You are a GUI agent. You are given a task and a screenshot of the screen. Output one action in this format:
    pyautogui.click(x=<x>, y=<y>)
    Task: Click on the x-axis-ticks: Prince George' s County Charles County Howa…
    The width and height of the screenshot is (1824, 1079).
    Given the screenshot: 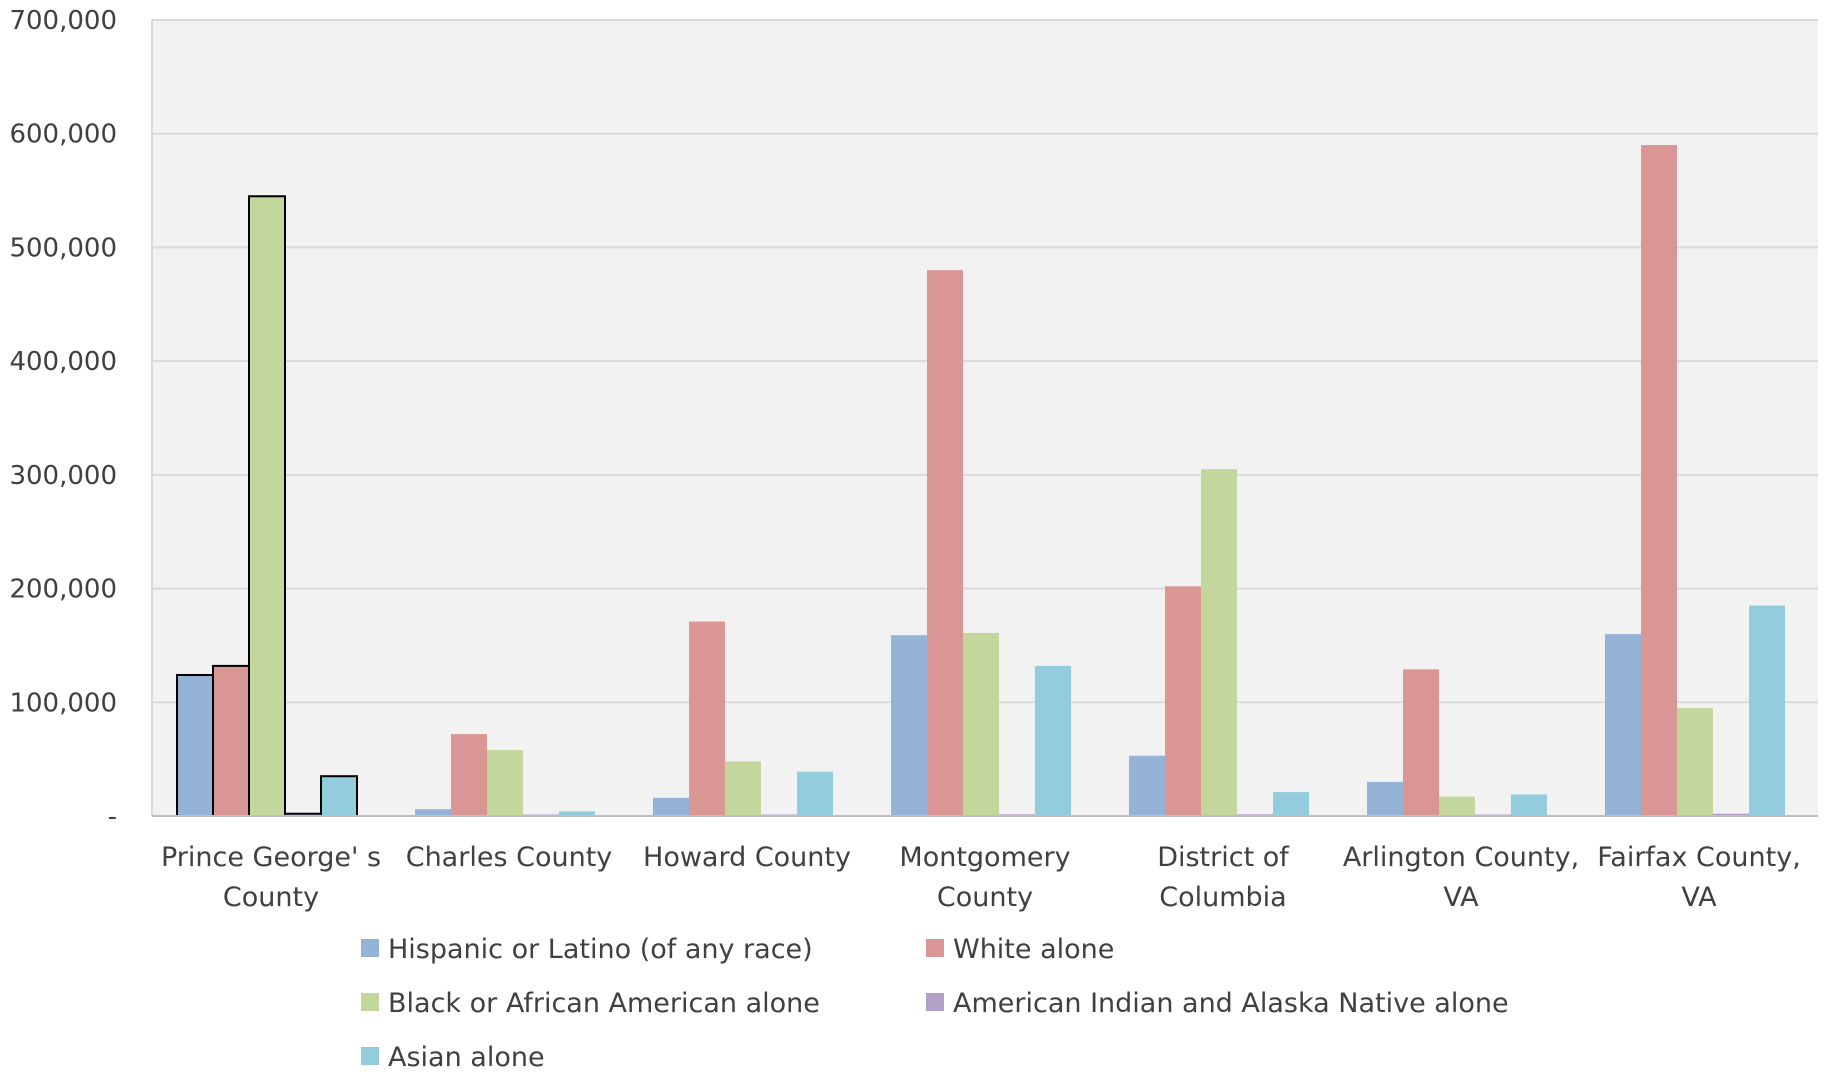 What is the action you would take?
    pyautogui.click(x=981, y=877)
    